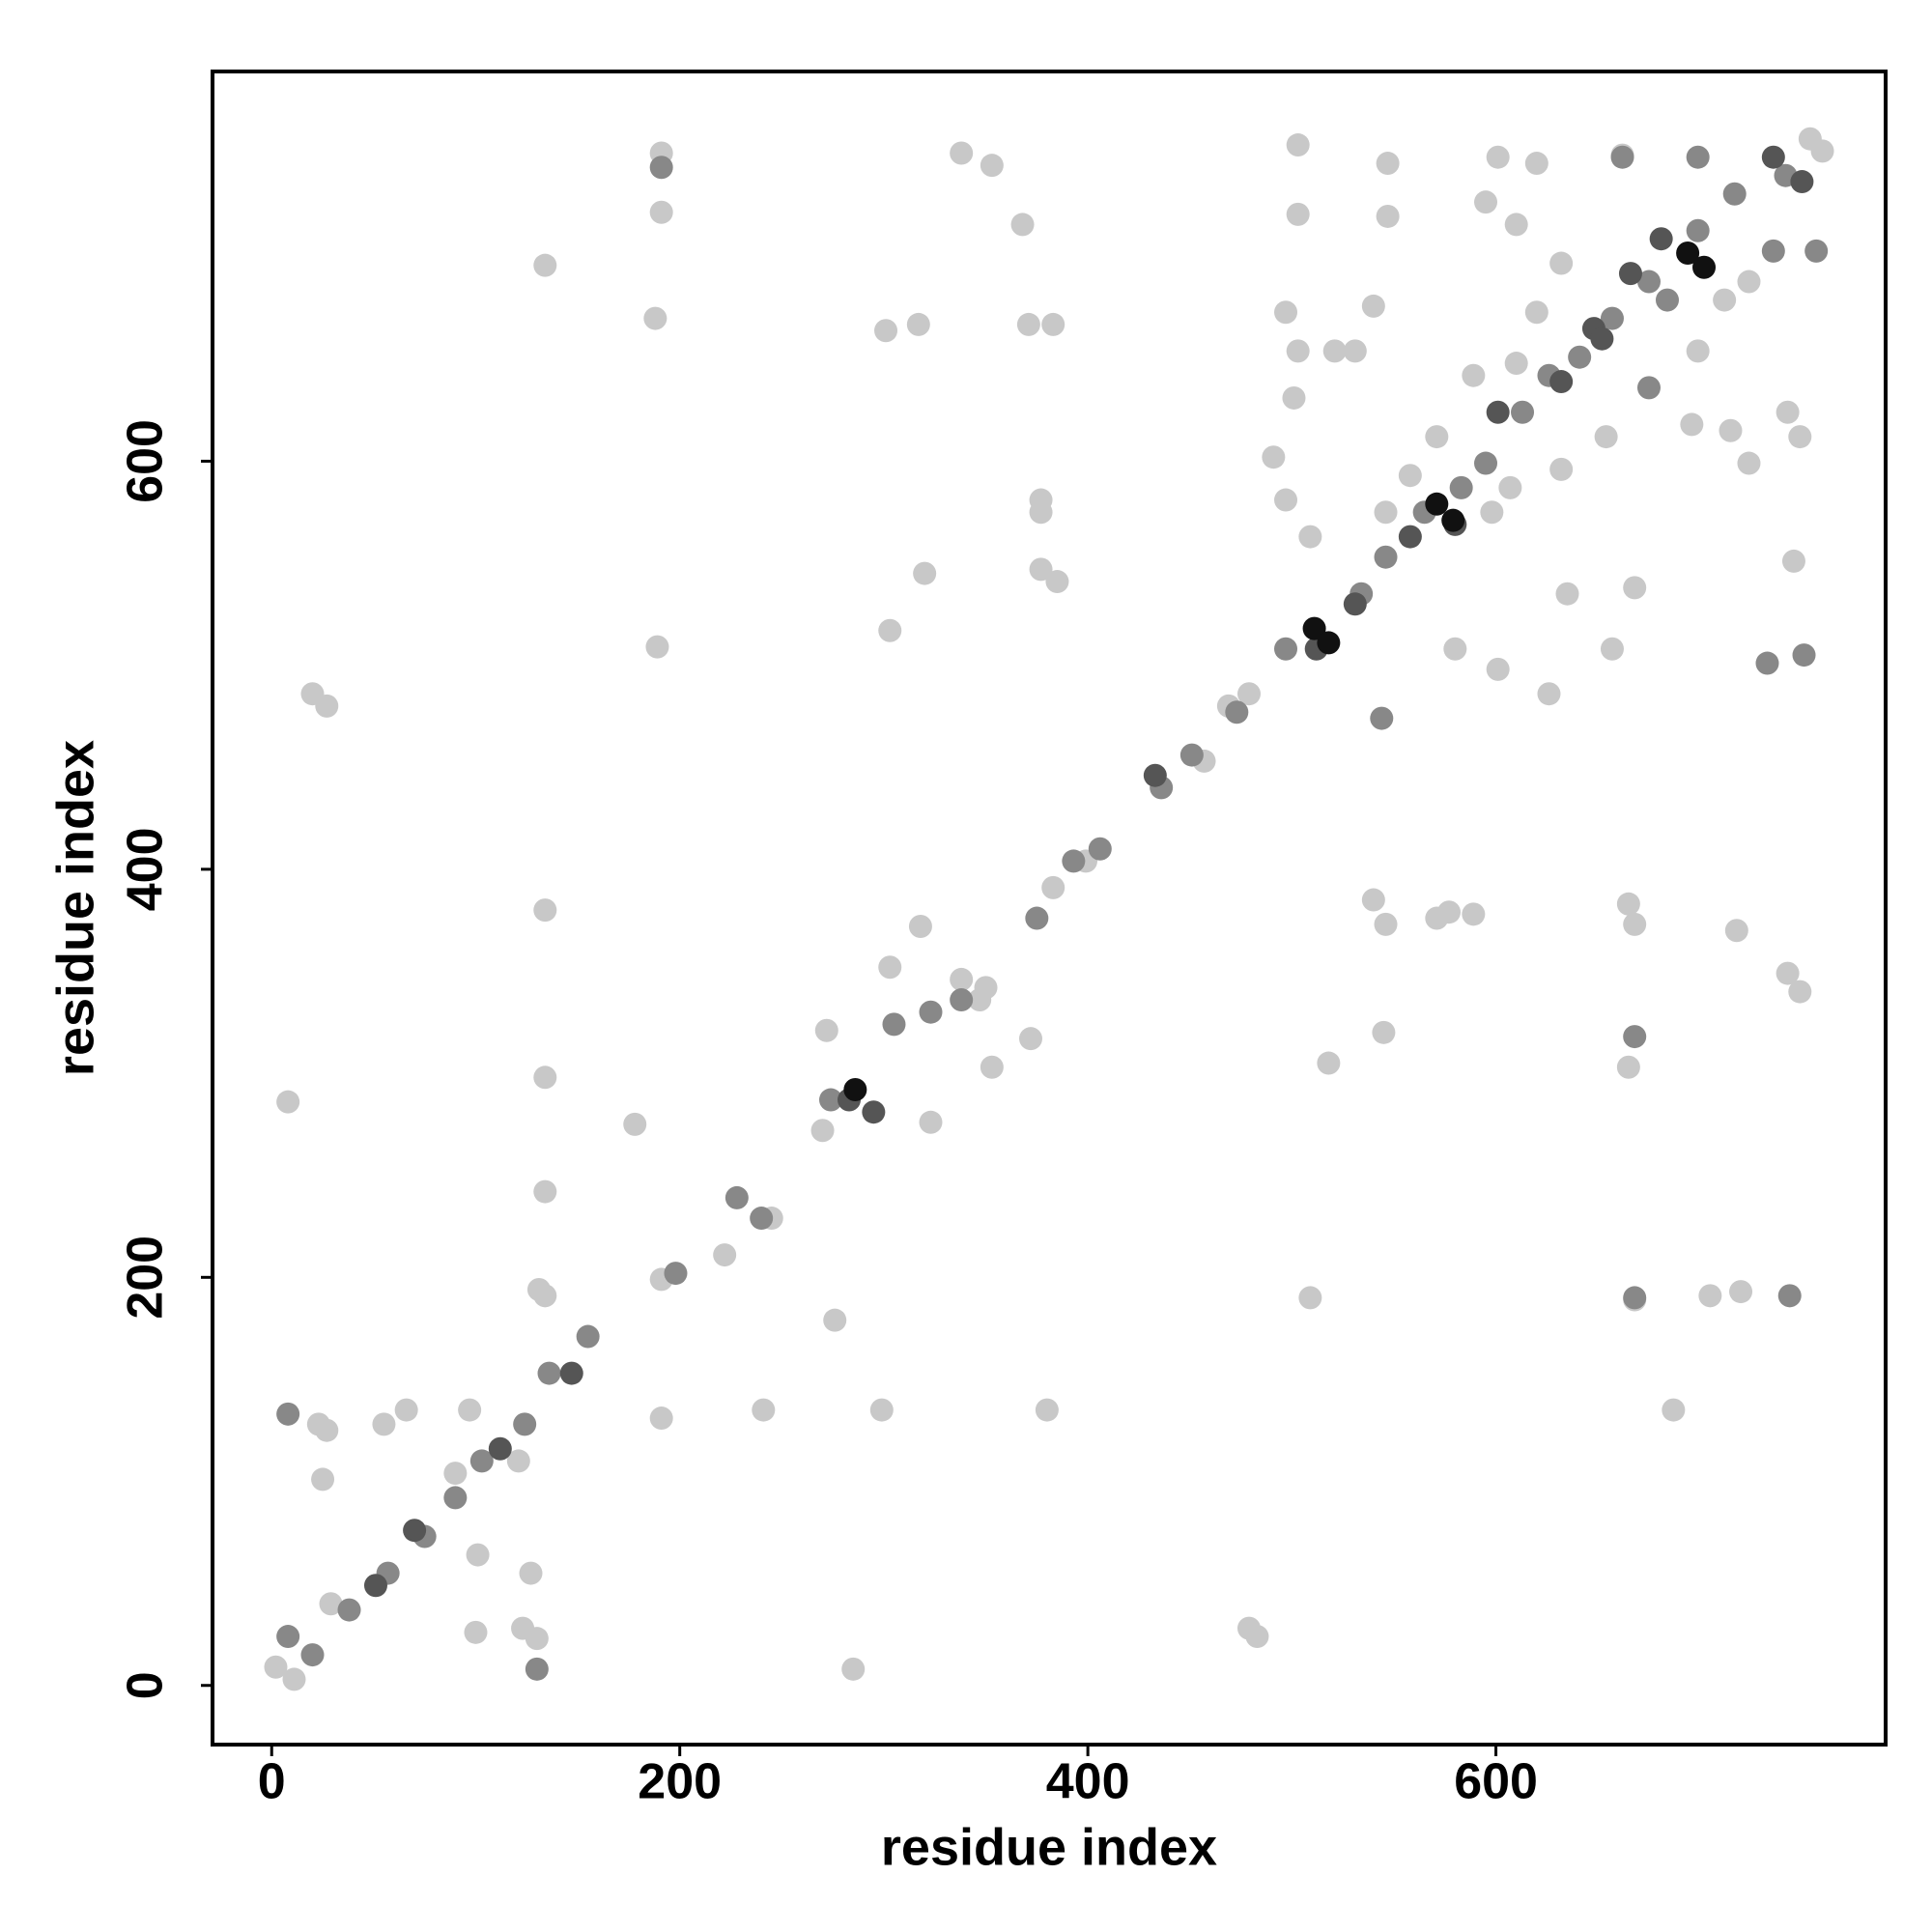 This screenshot has width=1932, height=1932. What do you see at coordinates (146, 869) in the screenshot?
I see `y-tick-label: 400` at bounding box center [146, 869].